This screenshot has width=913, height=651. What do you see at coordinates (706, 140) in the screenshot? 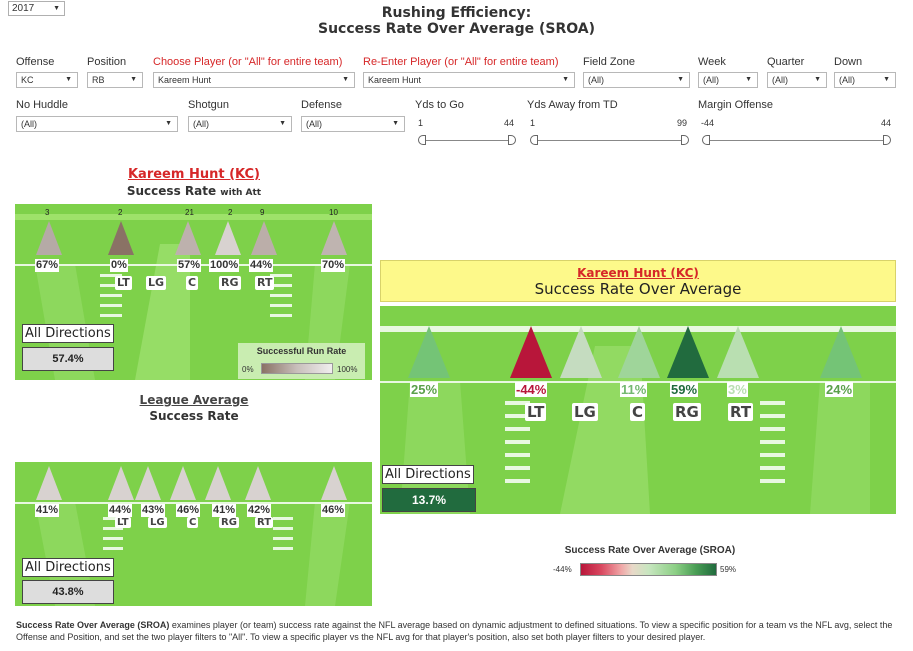
I see `margin-offense-min-handle` at bounding box center [706, 140].